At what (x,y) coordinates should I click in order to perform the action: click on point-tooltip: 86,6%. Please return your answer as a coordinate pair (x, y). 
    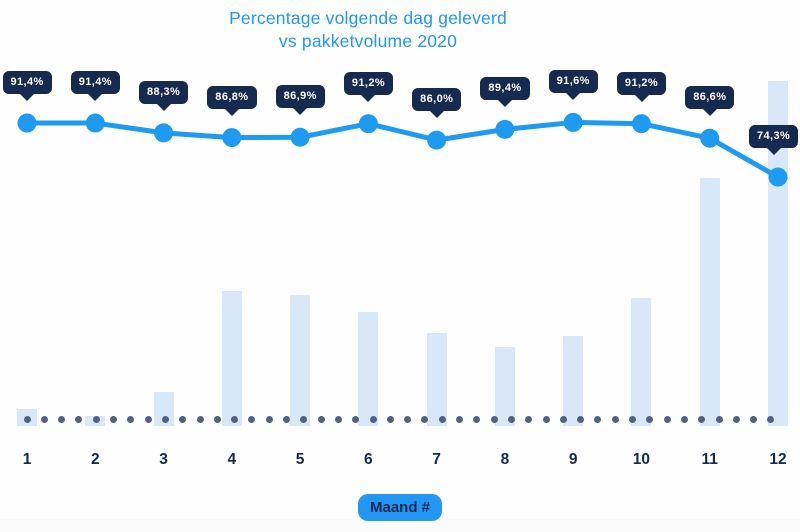
    Looking at the image, I should click on (710, 98).